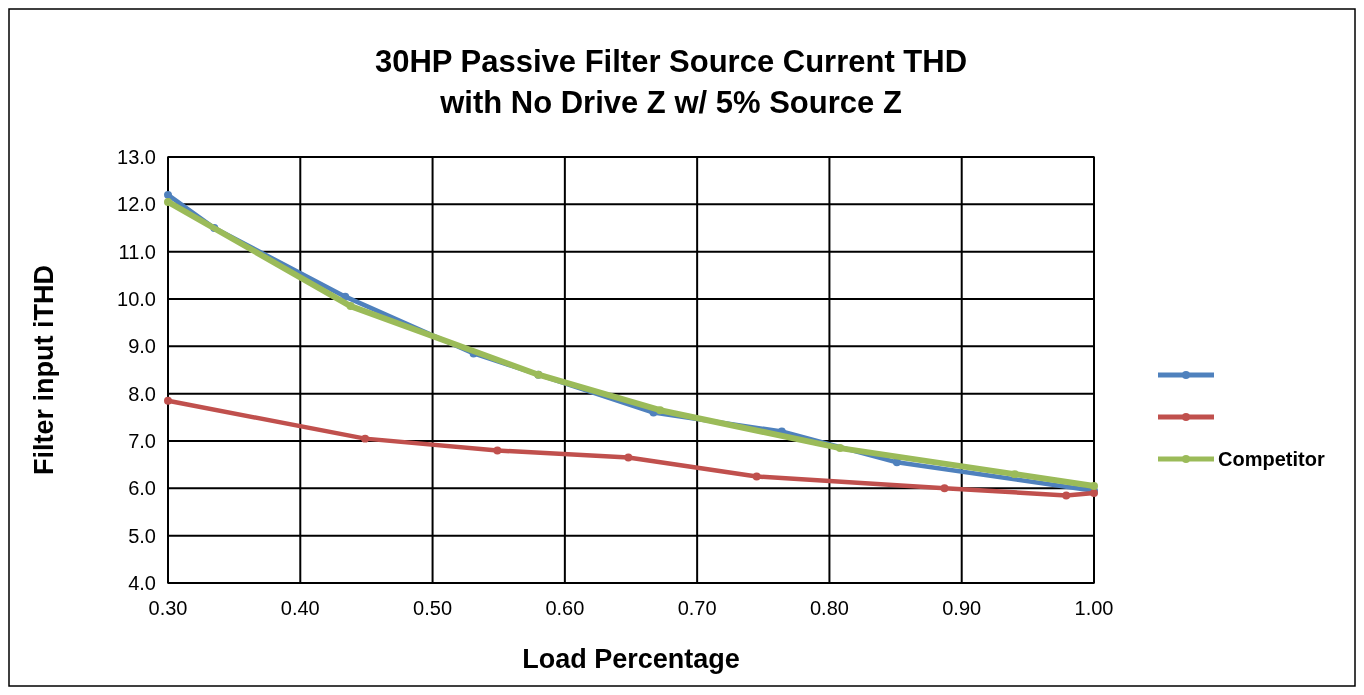  Describe the element at coordinates (142, 393) in the screenshot. I see `y-tick-label: 8.0` at that location.